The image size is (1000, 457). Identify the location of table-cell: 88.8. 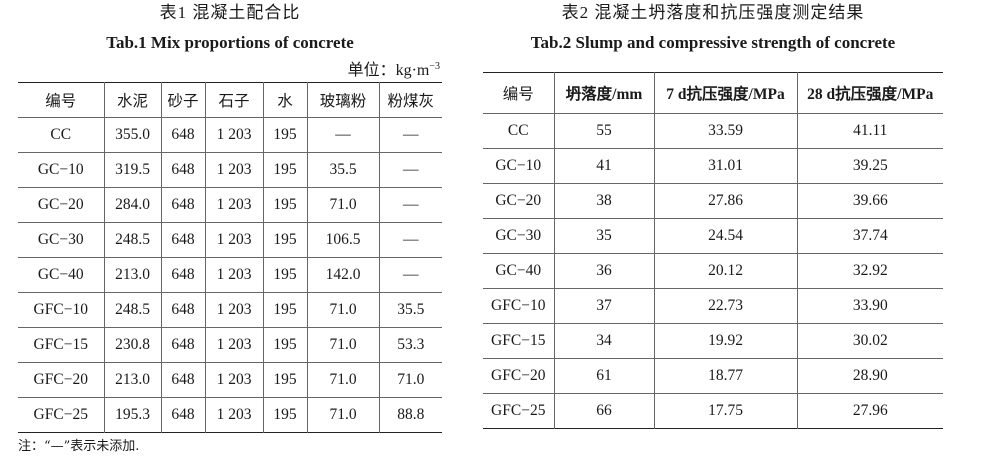
(410, 415).